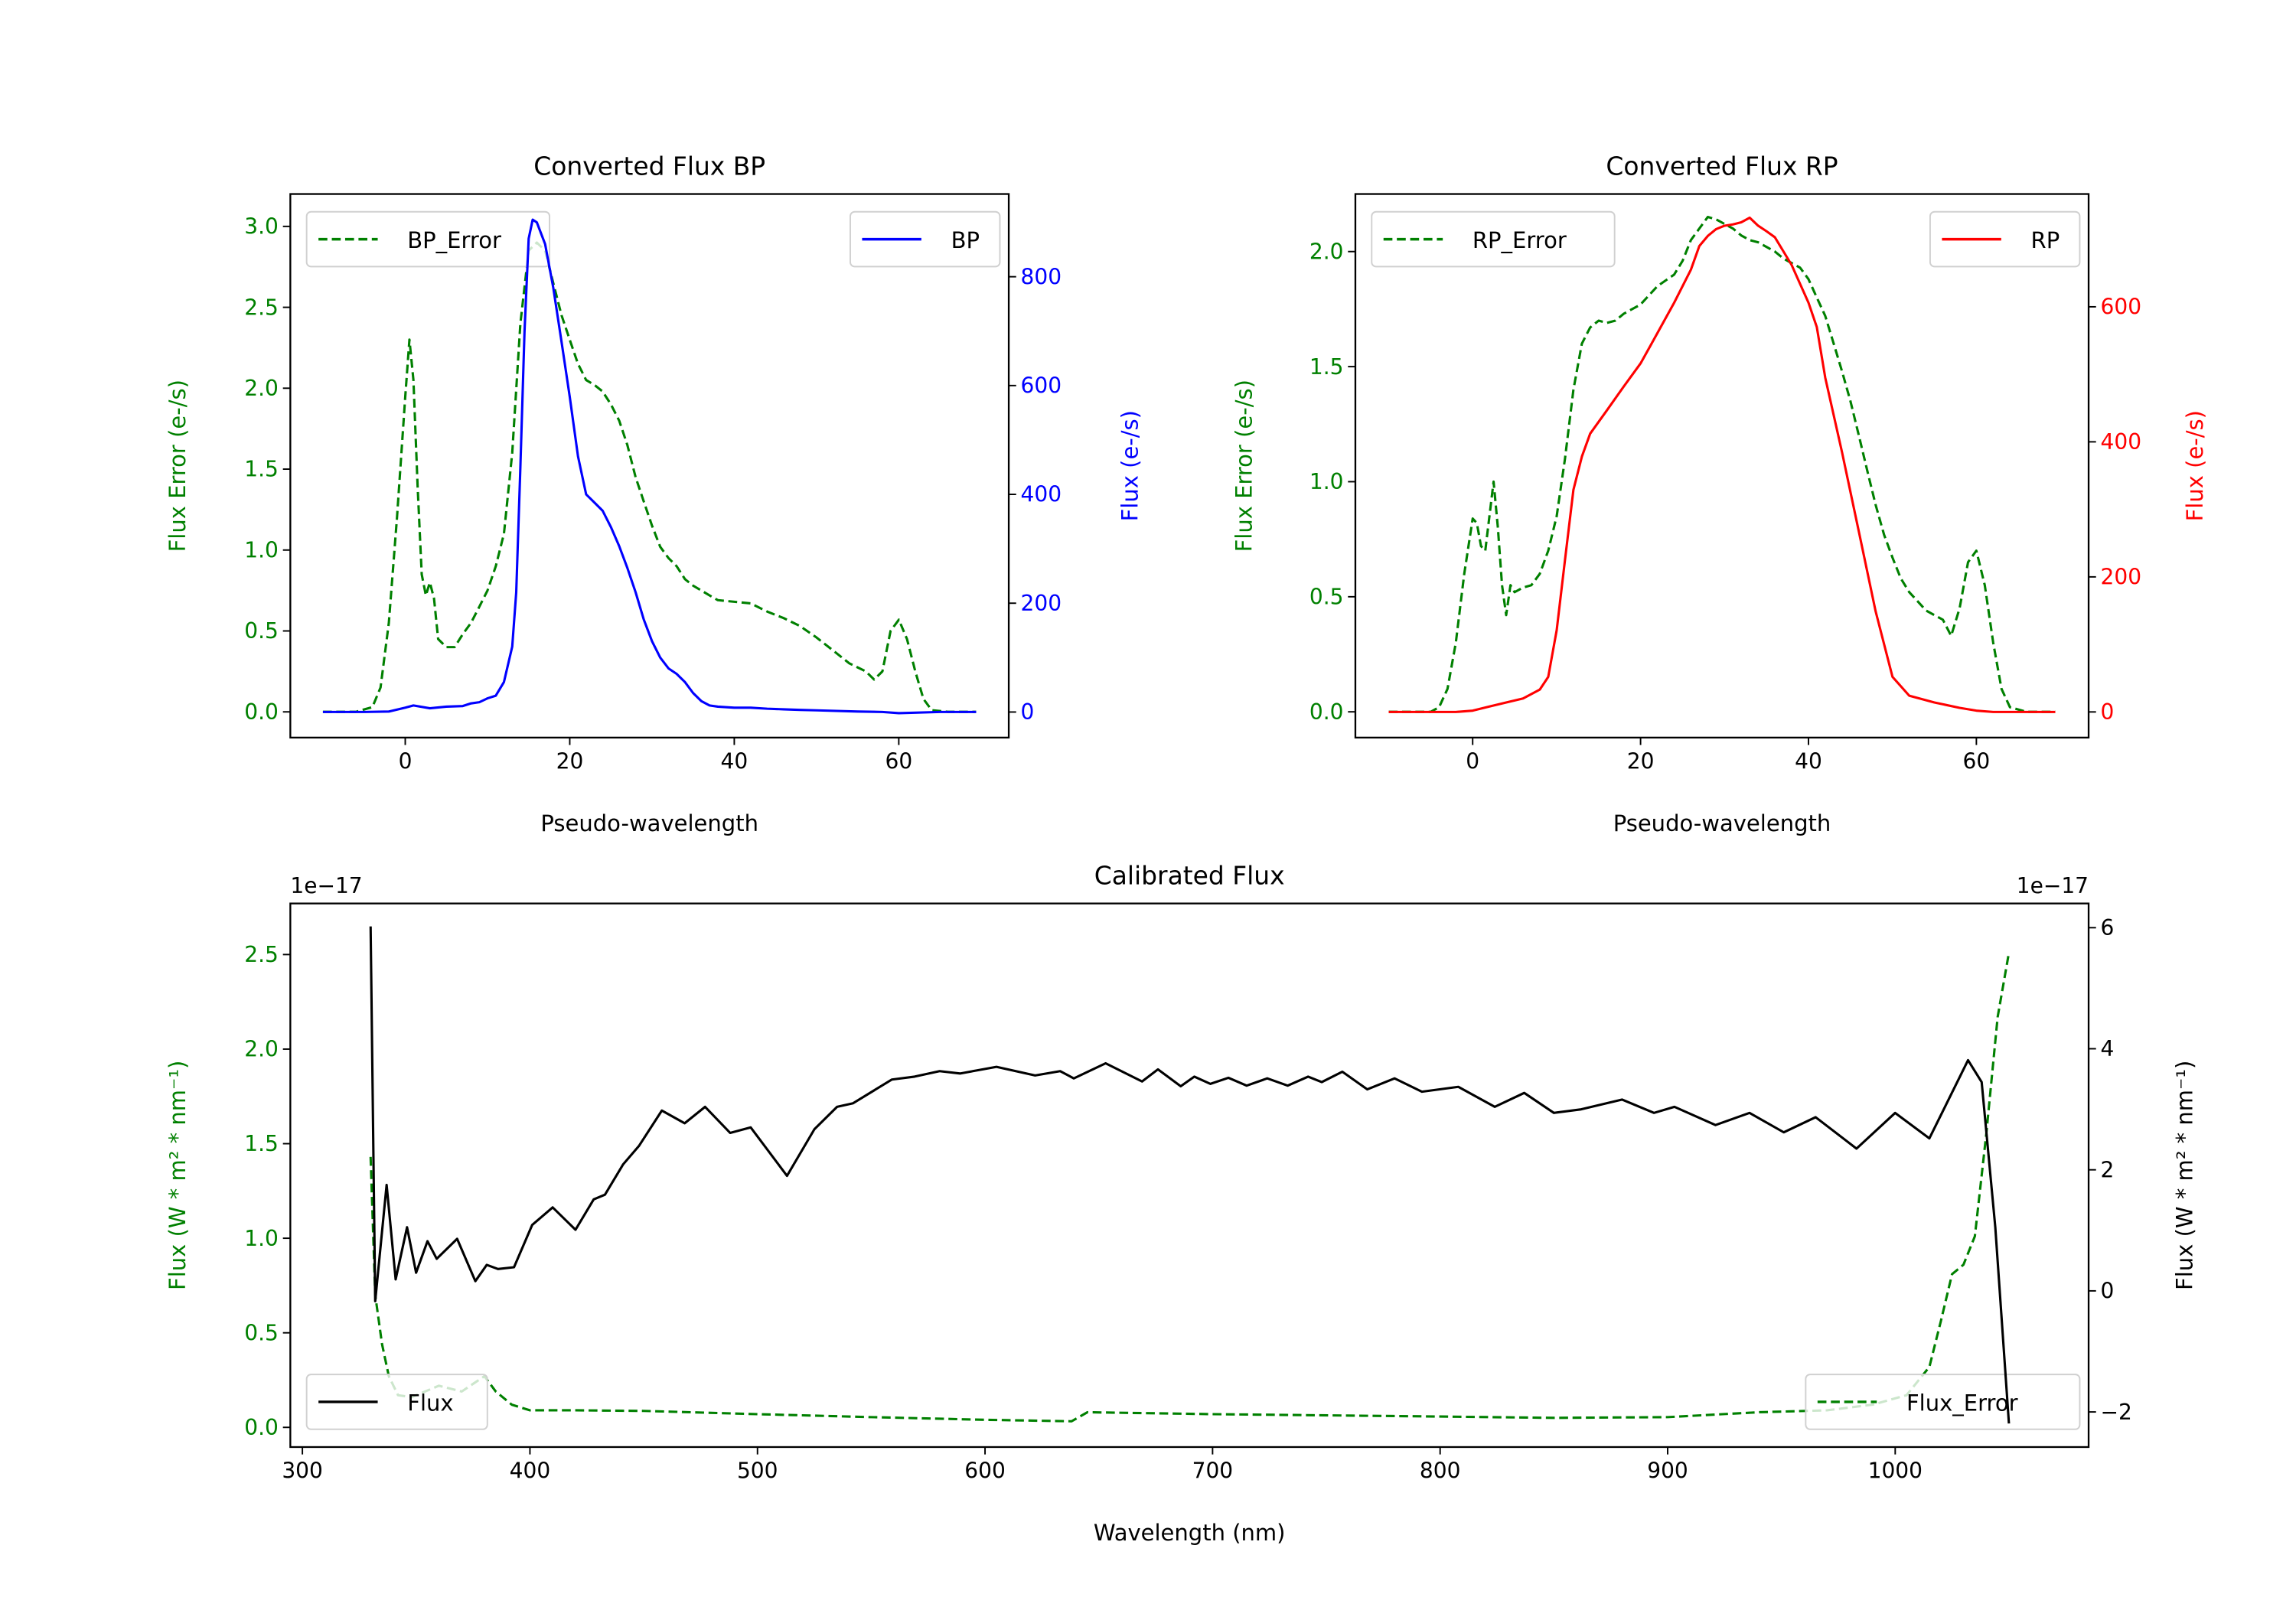 Image resolution: width=2296 pixels, height=1607 pixels. I want to click on rp-legend: RP, so click(2005, 239).